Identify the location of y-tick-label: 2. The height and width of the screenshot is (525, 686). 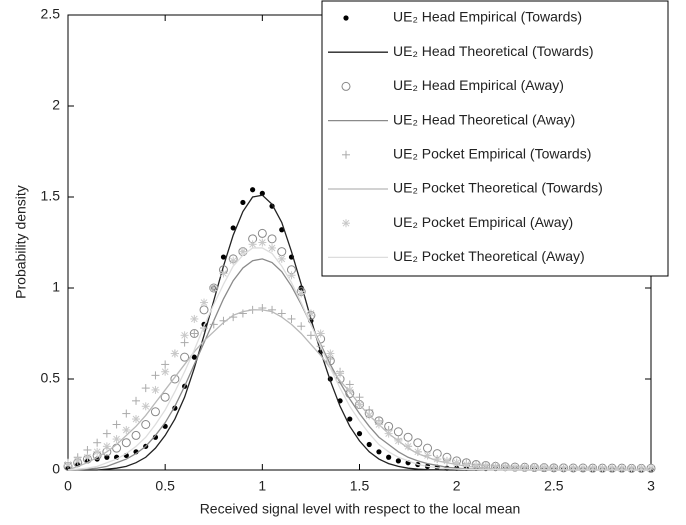
(56, 105).